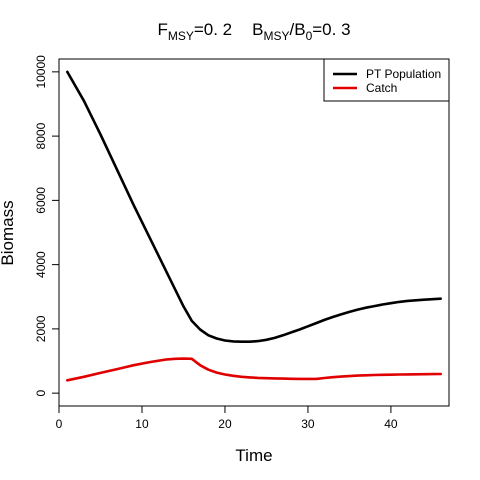 The image size is (480, 480). What do you see at coordinates (391, 424) in the screenshot?
I see `x-tick-label: 40` at bounding box center [391, 424].